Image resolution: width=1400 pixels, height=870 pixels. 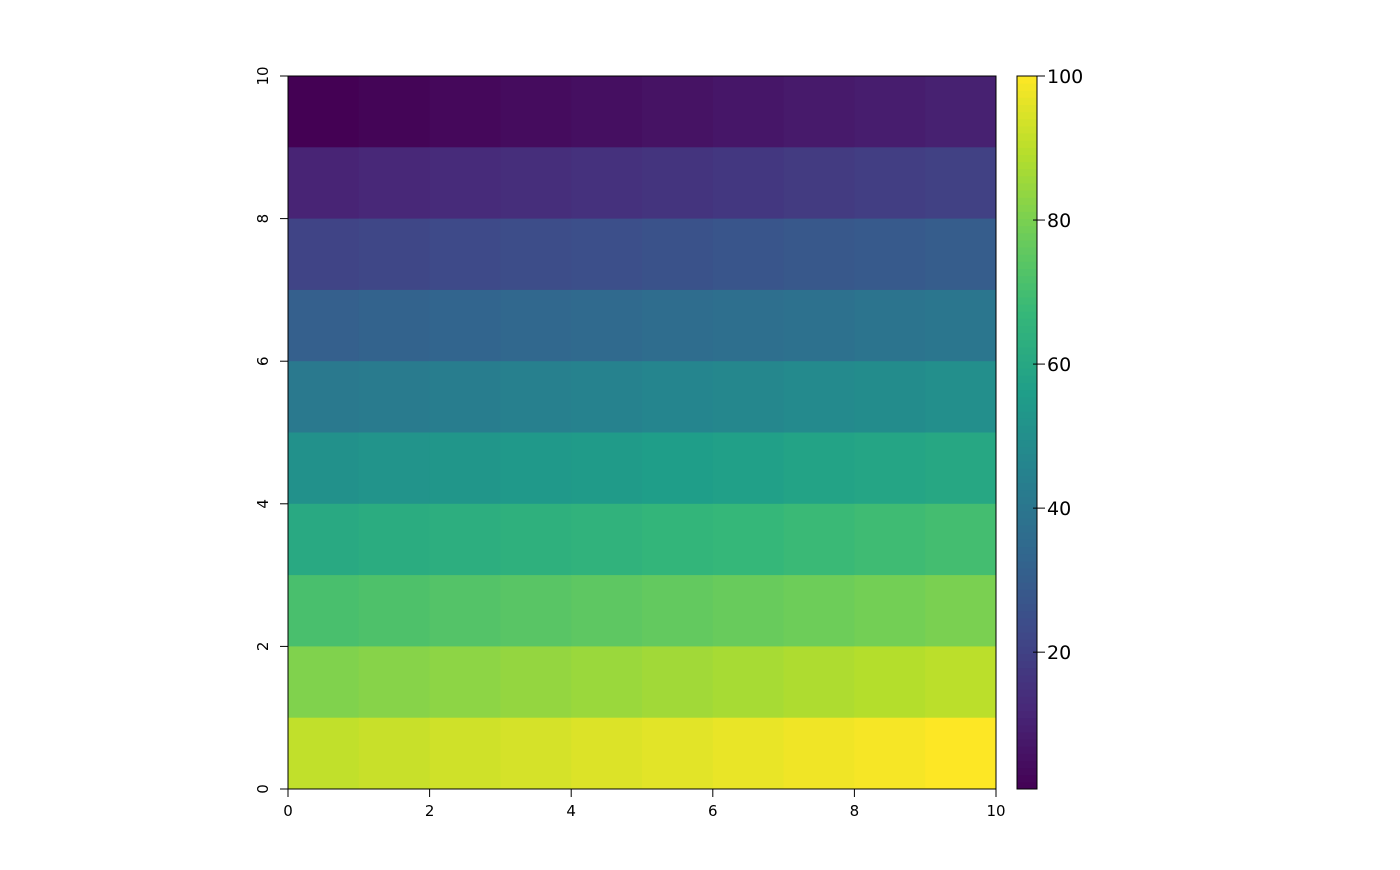 What do you see at coordinates (263, 504) in the screenshot?
I see `y-tick-label: 4` at bounding box center [263, 504].